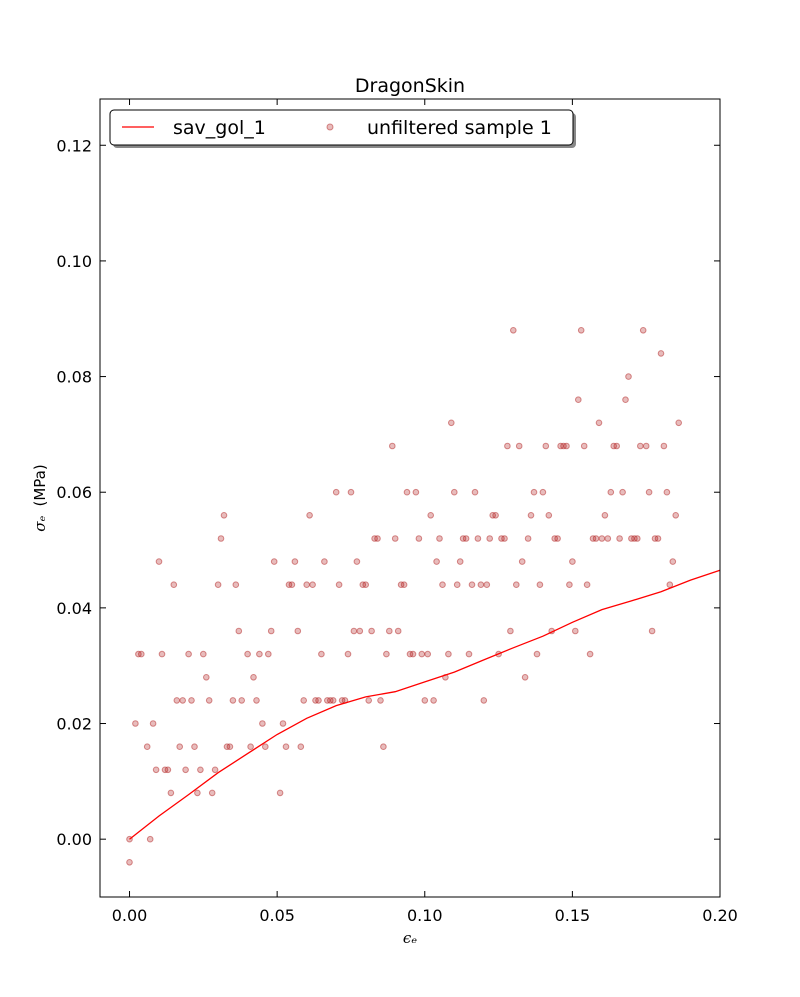  Describe the element at coordinates (277, 915) in the screenshot. I see `x-tick-label: 0.05` at that location.